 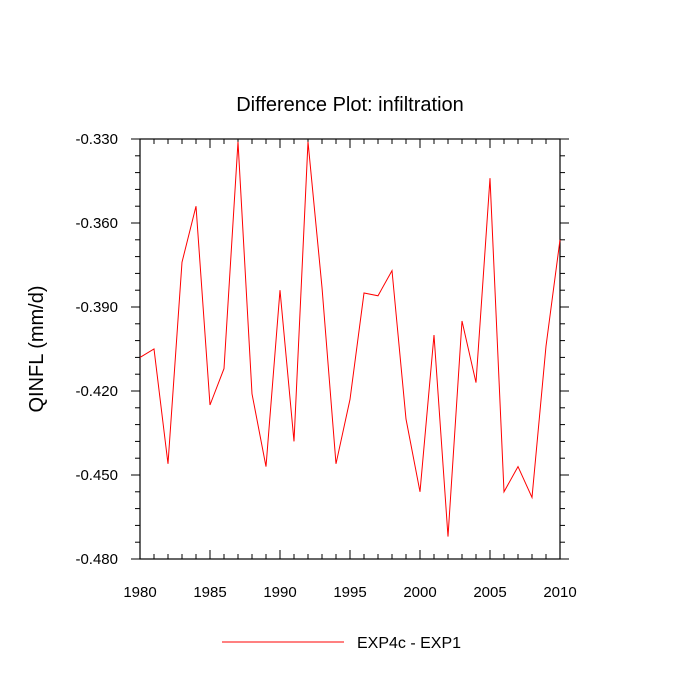 I want to click on y-tick-label: -0.420, so click(x=96, y=391).